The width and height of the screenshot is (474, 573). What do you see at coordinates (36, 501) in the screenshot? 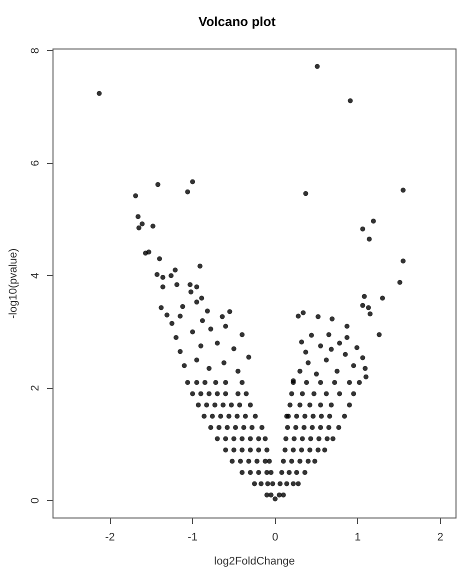
I see `y-tick-label: 0` at bounding box center [36, 501].